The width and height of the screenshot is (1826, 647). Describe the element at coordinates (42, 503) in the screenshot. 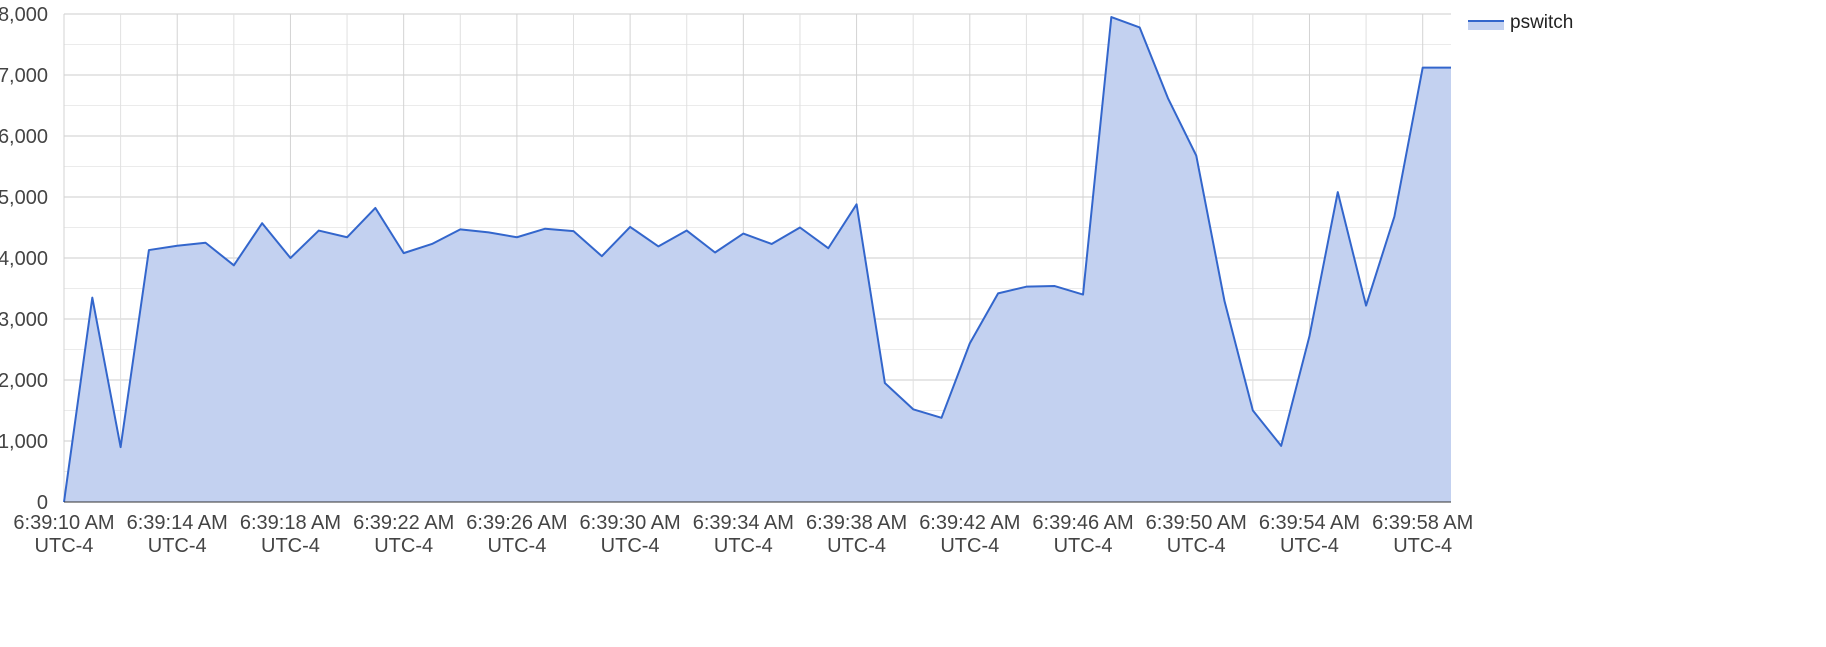

I see `y-tick-label: 0` at that location.